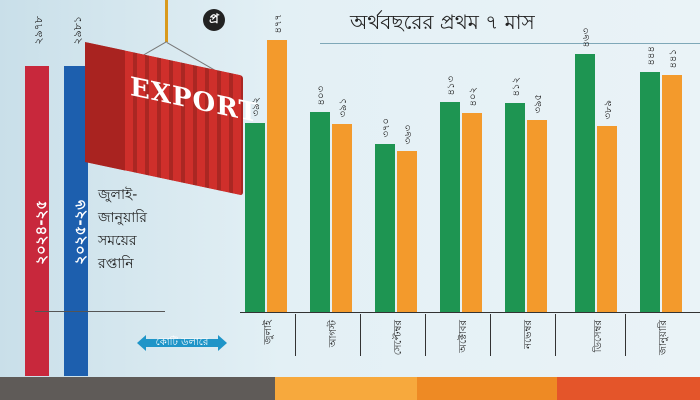 The width and height of the screenshot is (700, 400). Describe the element at coordinates (141, 343) in the screenshot. I see `arrow-left-icon` at that location.